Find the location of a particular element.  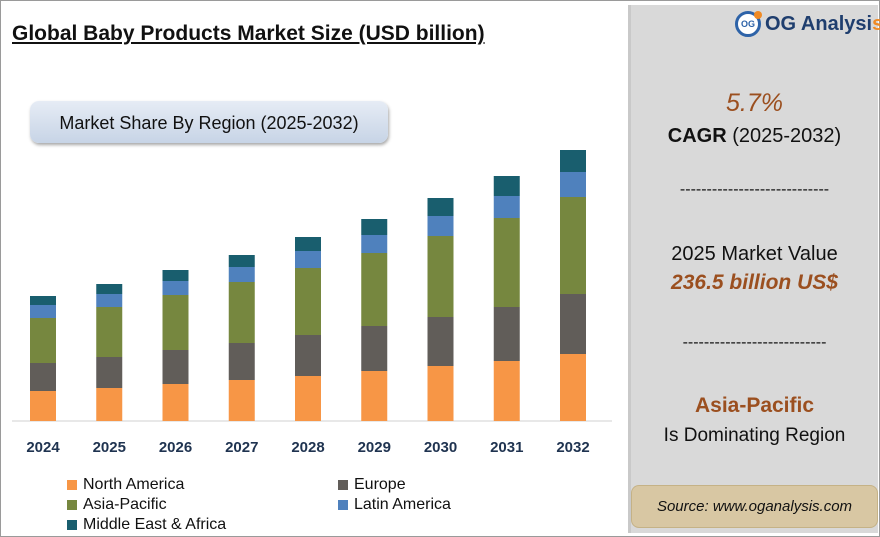

x-tick-label-2031: 2031 is located at coordinates (506, 447).